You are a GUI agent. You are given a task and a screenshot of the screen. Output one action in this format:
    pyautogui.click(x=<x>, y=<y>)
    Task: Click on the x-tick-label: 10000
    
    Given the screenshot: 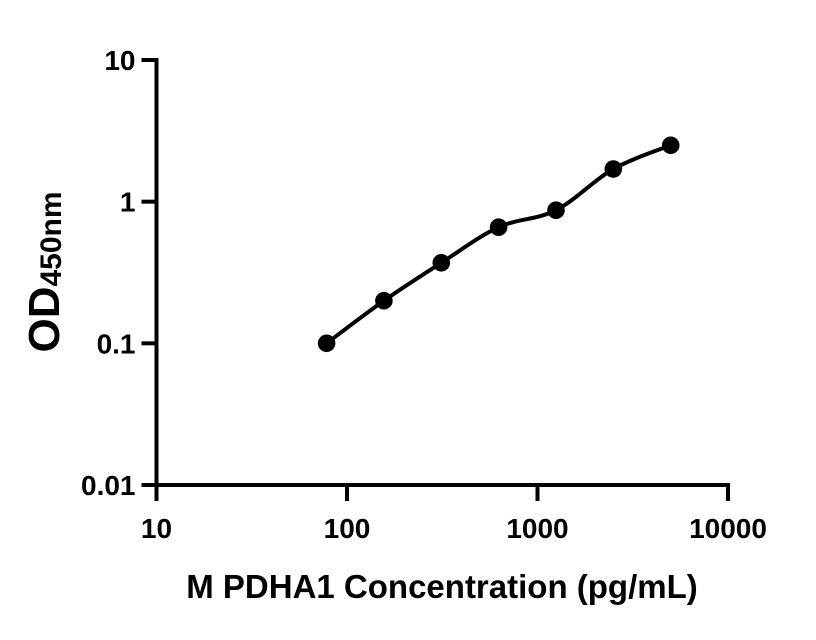 What is the action you would take?
    pyautogui.click(x=728, y=528)
    